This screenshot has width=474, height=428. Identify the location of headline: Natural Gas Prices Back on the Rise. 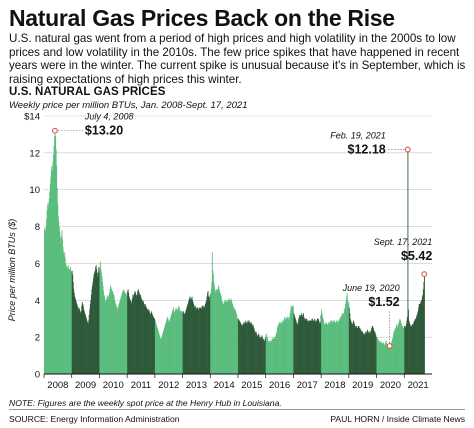
(202, 18).